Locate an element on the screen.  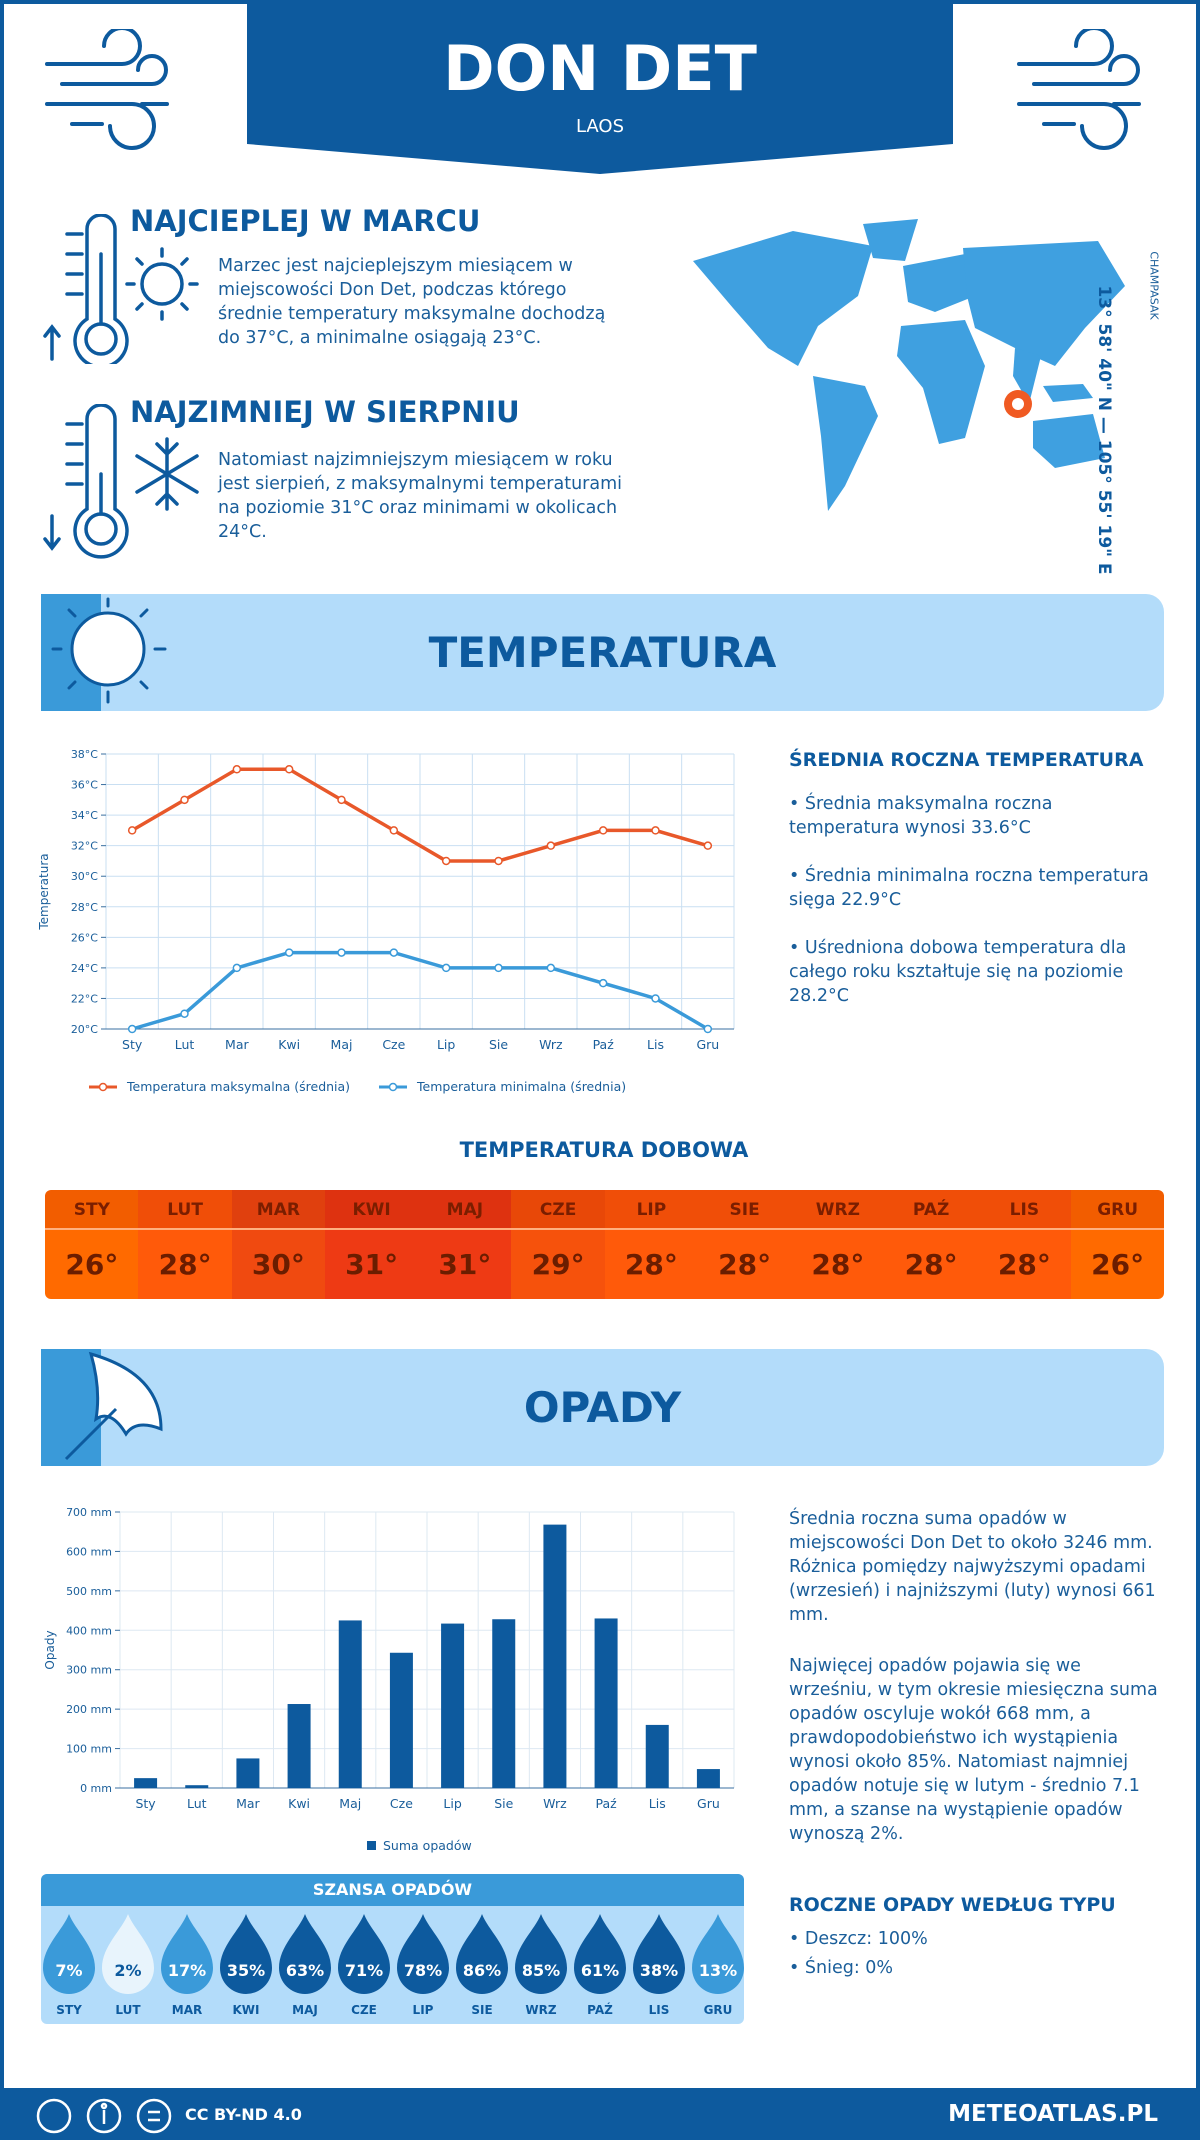
daily-cell: STY 26° is located at coordinates (92, 1244).